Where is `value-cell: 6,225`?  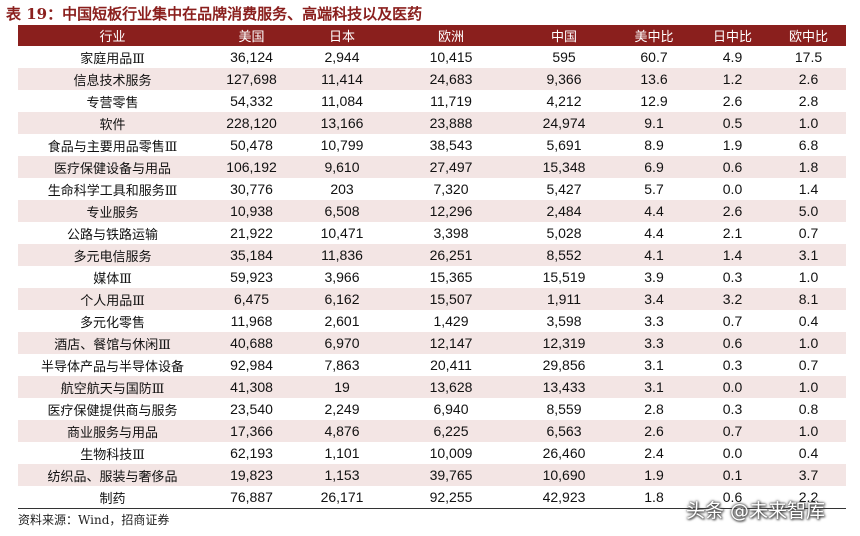
value-cell: 6,225 is located at coordinates (451, 431).